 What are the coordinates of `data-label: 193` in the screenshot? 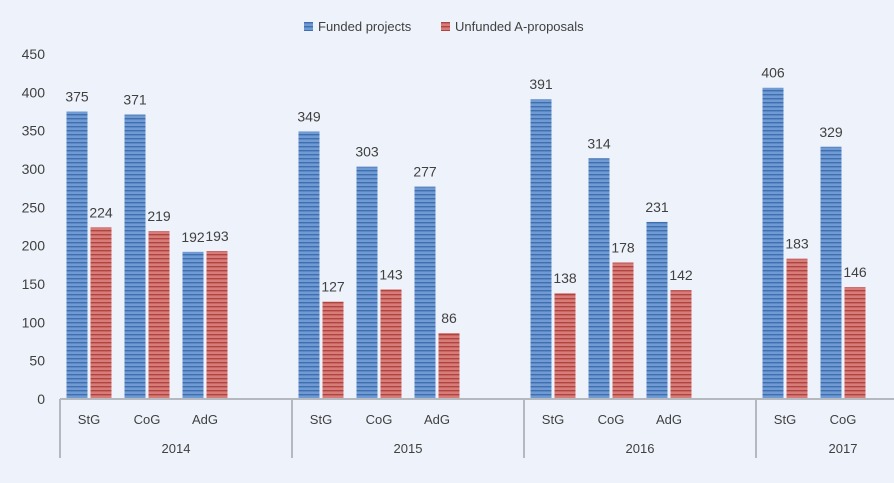 It's located at (217, 236).